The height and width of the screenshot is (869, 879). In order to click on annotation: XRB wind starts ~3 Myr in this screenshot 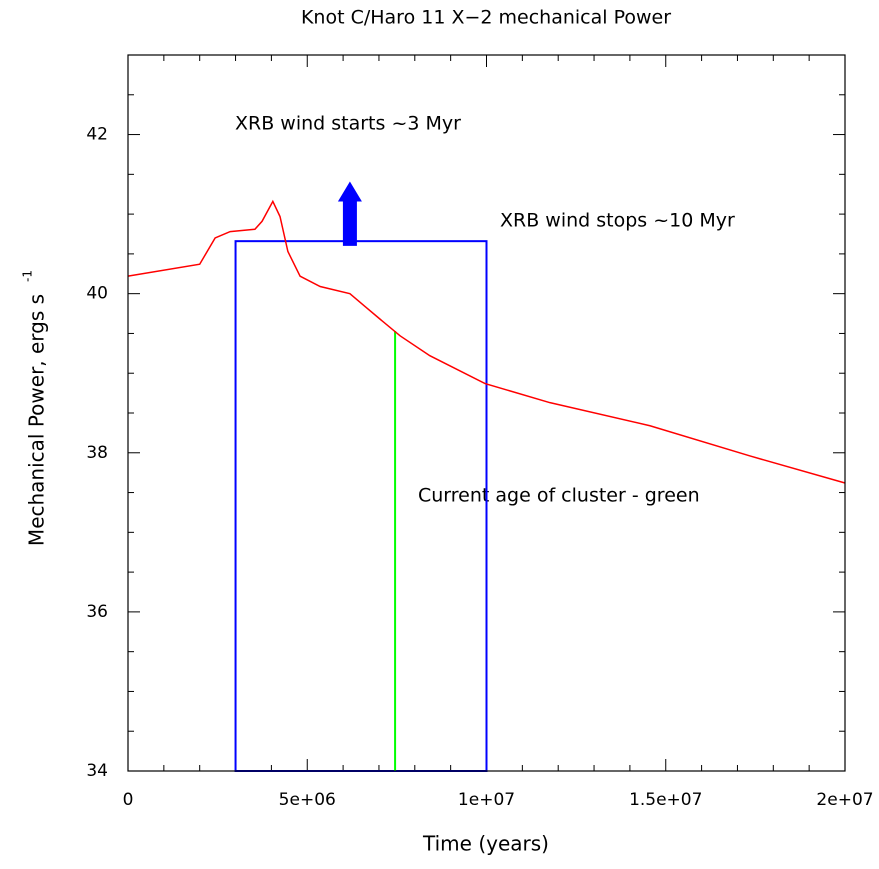, I will do `click(348, 124)`.